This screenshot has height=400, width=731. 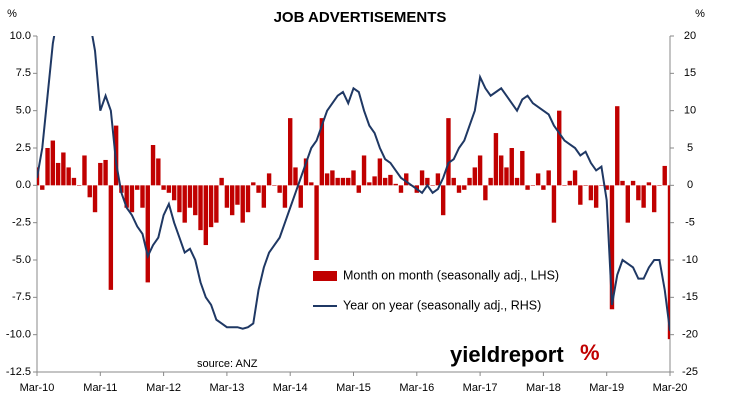 What do you see at coordinates (360, 17) in the screenshot?
I see `chart-title: JOB ADVERTISEMENTS` at bounding box center [360, 17].